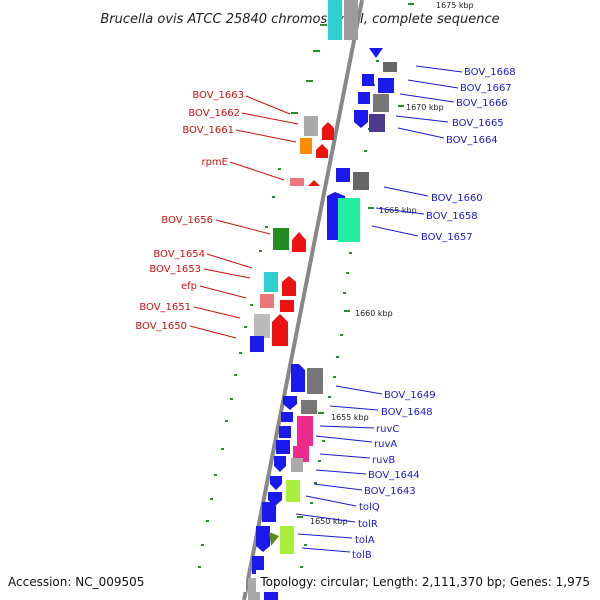 The image size is (600, 600). Describe the element at coordinates (452, 216) in the screenshot. I see `gene-label: BOV_1658` at that location.